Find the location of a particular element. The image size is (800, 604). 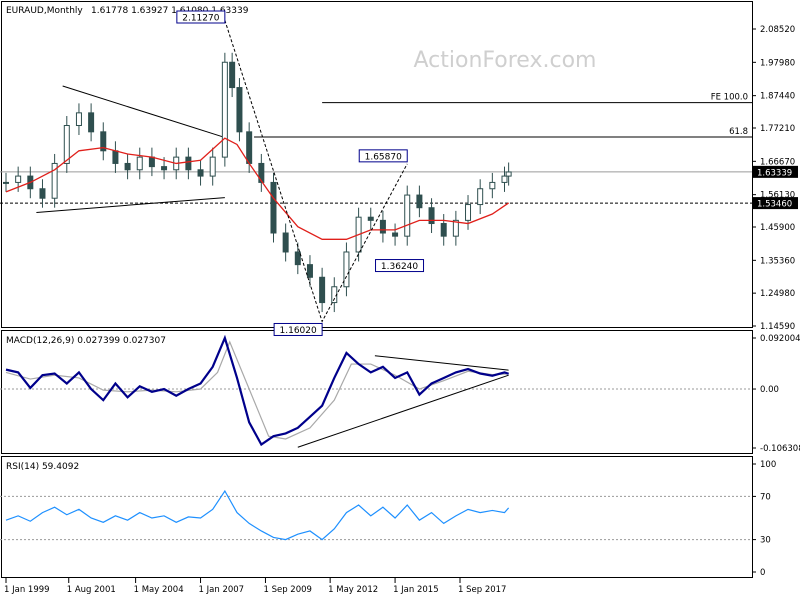

x-tick-label: 1 May 2012 is located at coordinates (353, 590).